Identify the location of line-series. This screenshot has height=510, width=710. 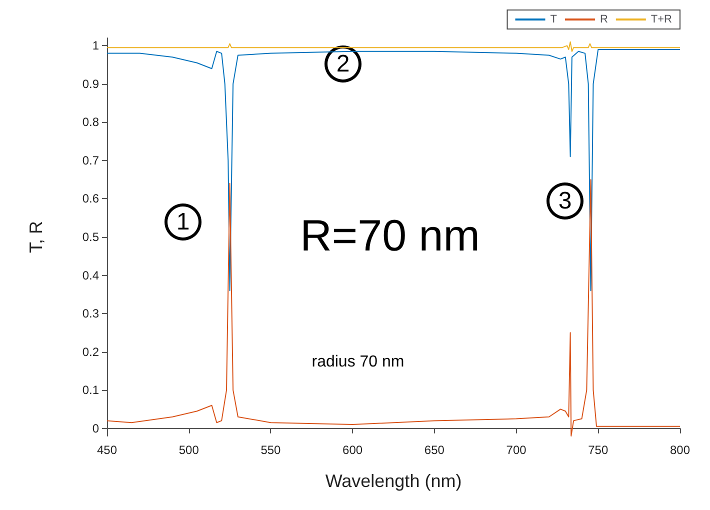
(393, 46).